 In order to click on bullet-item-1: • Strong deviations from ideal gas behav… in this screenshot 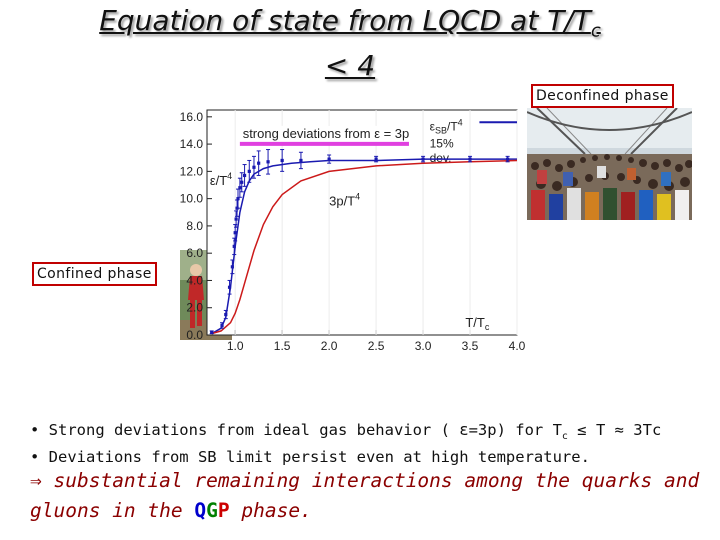, I will do `click(370, 433)`.